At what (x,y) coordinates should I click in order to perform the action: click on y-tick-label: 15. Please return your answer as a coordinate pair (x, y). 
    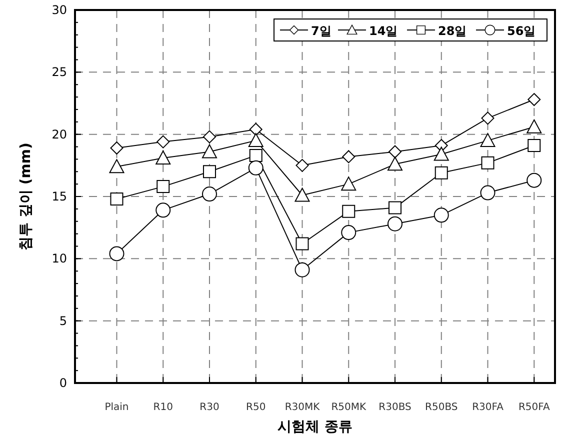
    Looking at the image, I should click on (59, 197).